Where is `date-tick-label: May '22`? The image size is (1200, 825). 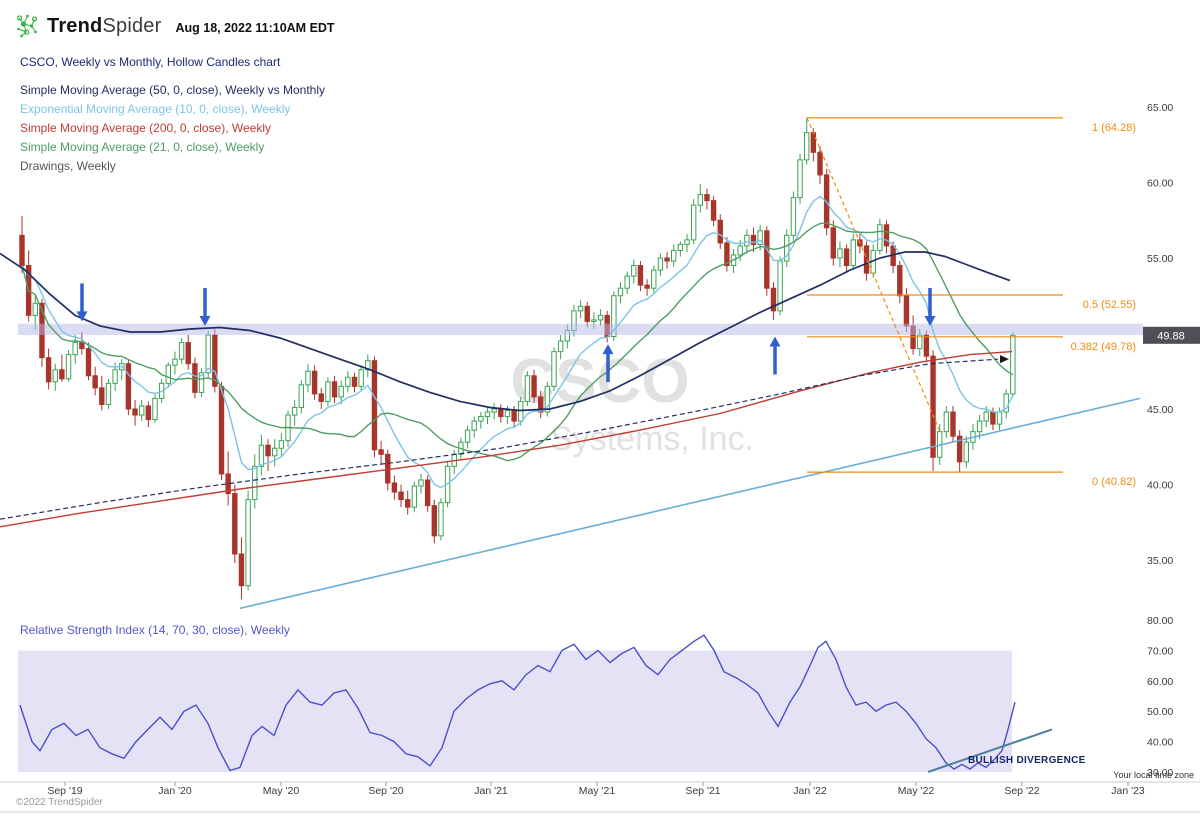
date-tick-label: May '22 is located at coordinates (916, 791).